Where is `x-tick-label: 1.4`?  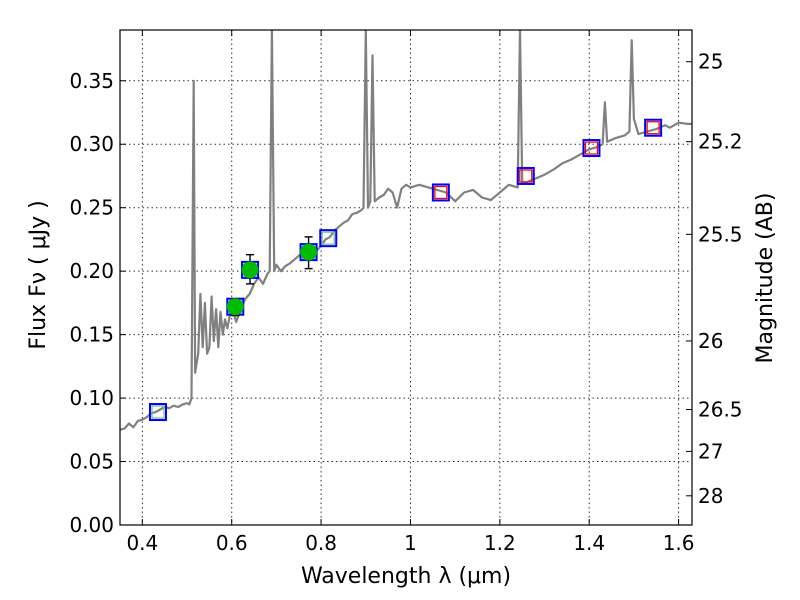
x-tick-label: 1.4 is located at coordinates (589, 543).